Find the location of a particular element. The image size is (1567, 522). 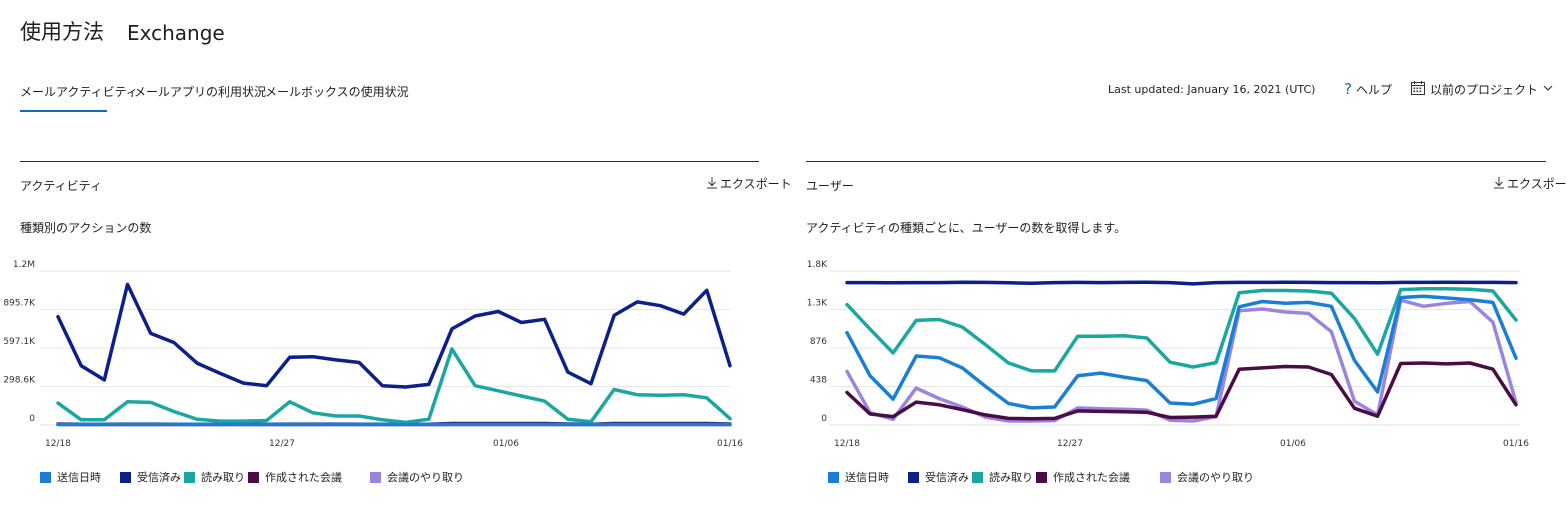

help-label: ヘルプ is located at coordinates (1373, 89).